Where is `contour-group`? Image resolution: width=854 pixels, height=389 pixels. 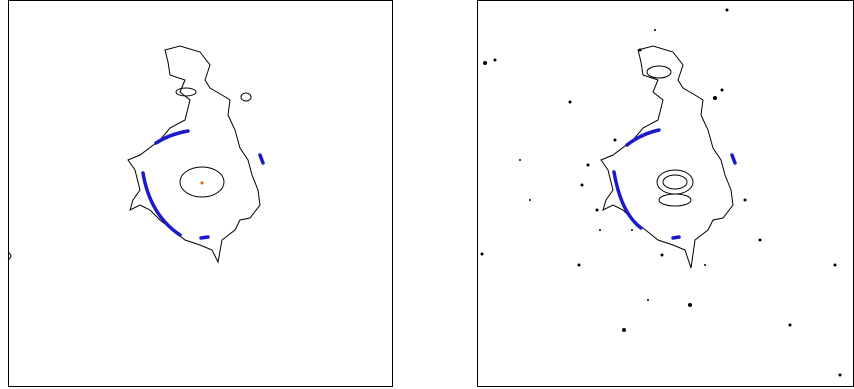
contour-group is located at coordinates (668, 157).